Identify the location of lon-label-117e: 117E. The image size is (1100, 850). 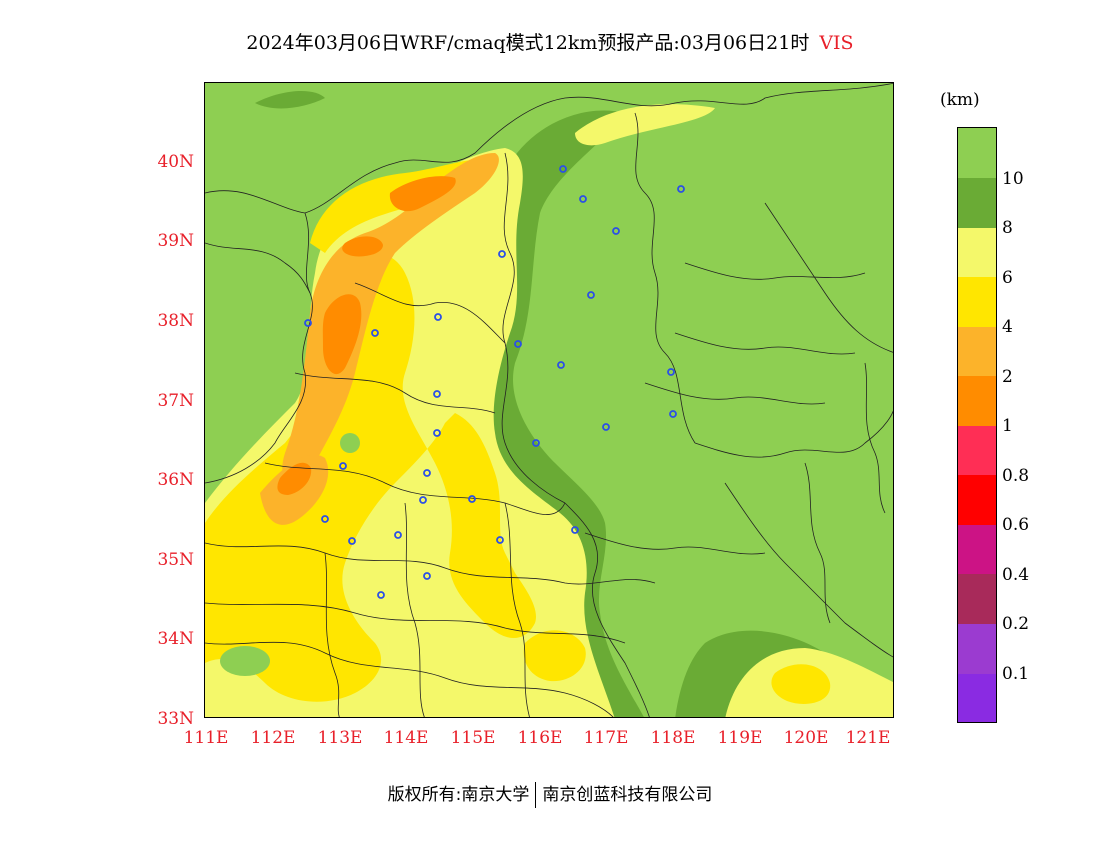
(606, 738).